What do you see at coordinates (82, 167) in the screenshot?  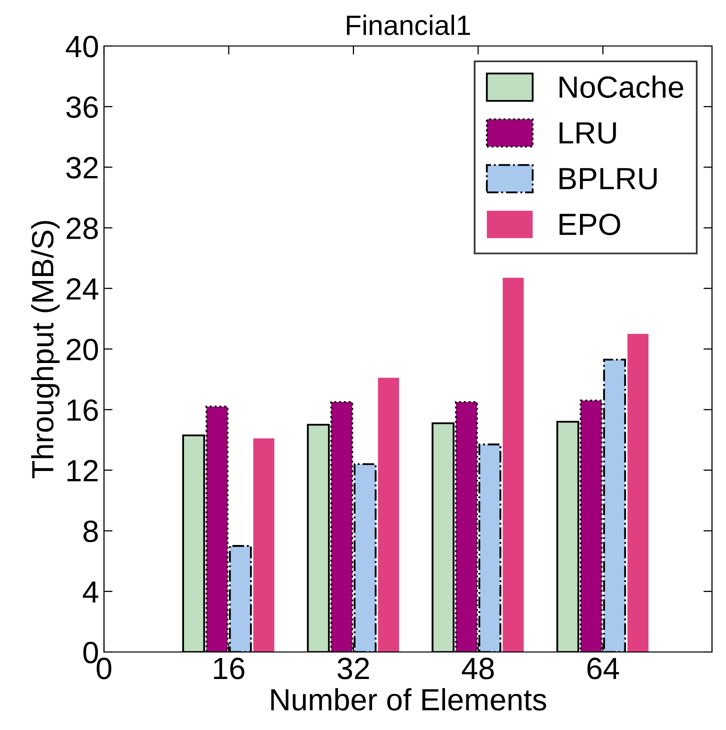 I see `y-tick-label: 32` at bounding box center [82, 167].